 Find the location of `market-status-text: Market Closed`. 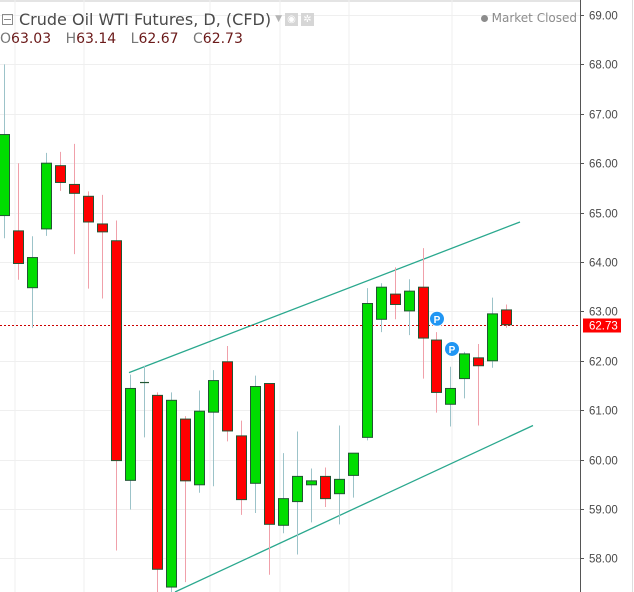

market-status-text: Market Closed is located at coordinates (534, 18).